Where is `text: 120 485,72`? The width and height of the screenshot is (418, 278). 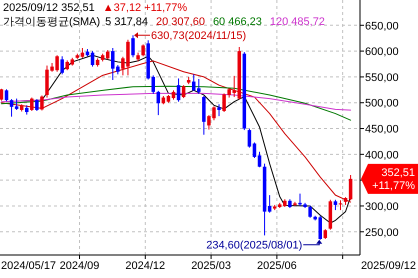 text: 120 485,72 is located at coordinates (297, 22).